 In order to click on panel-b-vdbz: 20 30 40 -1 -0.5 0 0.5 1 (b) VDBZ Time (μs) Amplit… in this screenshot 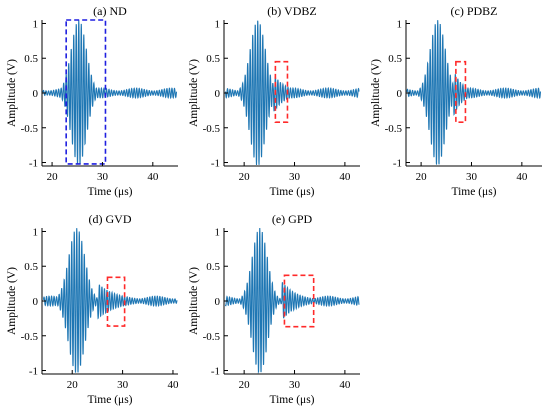, I will do `click(274, 101)`.